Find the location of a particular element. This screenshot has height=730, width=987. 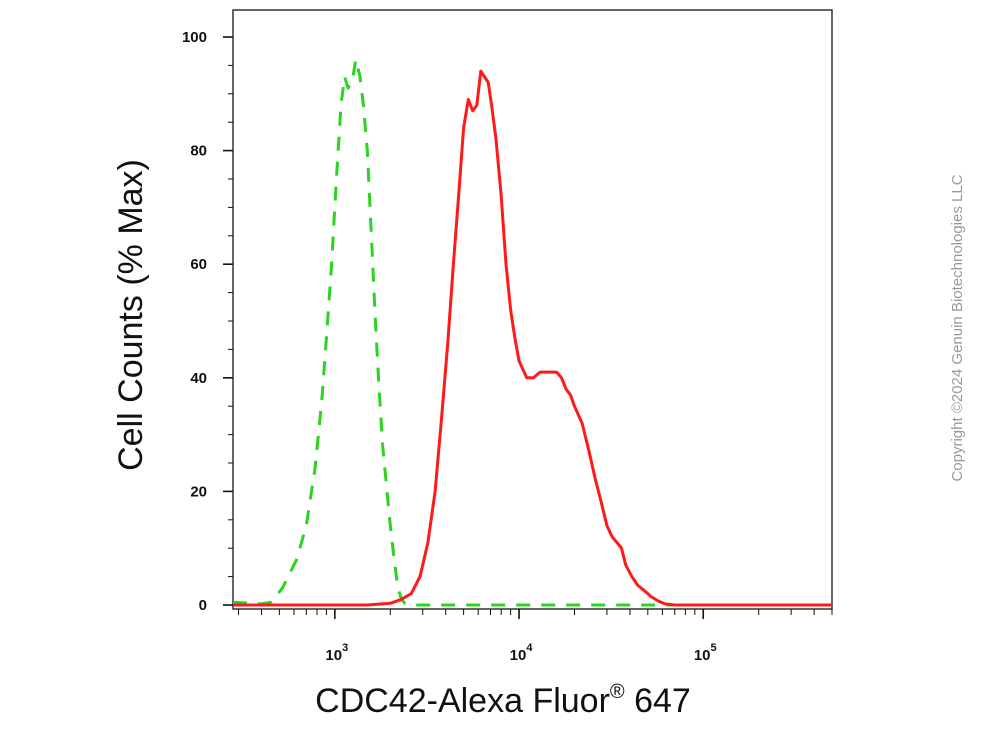

x-tick-label-exponent: 4 is located at coordinates (529, 648).